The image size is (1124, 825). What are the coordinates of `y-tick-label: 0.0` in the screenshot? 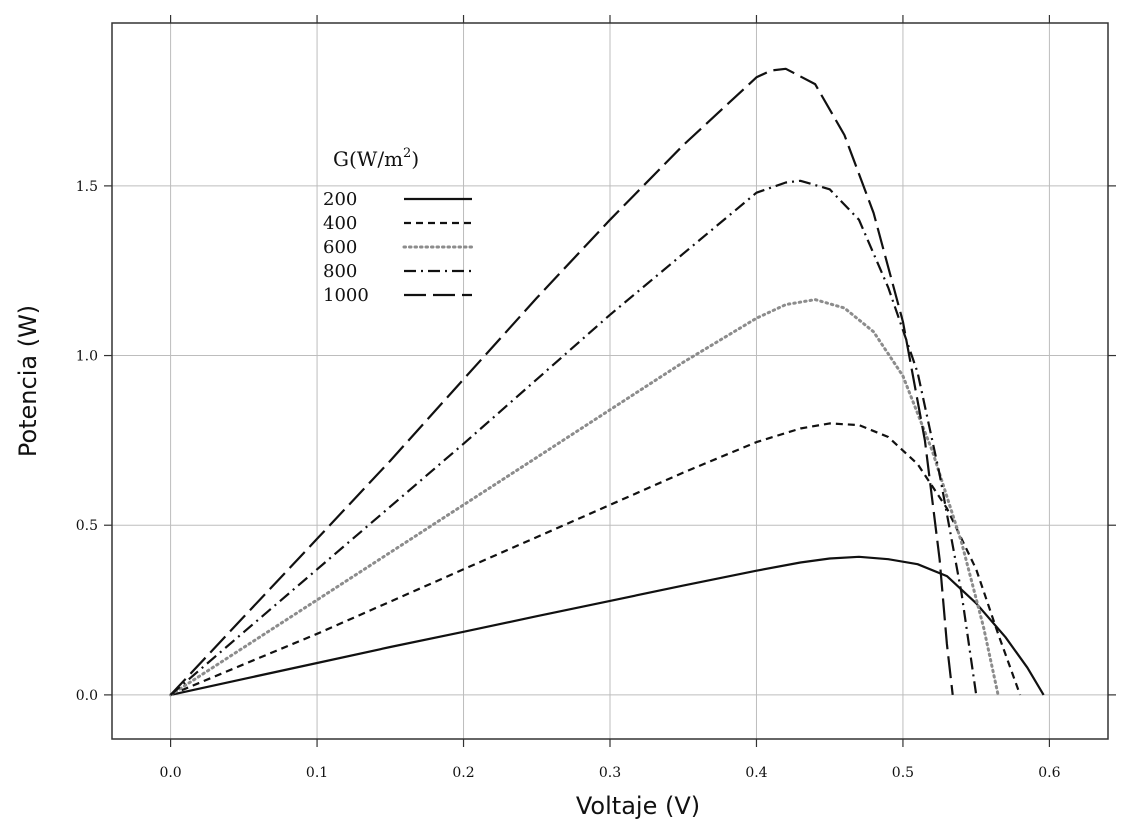 It's located at (87, 696).